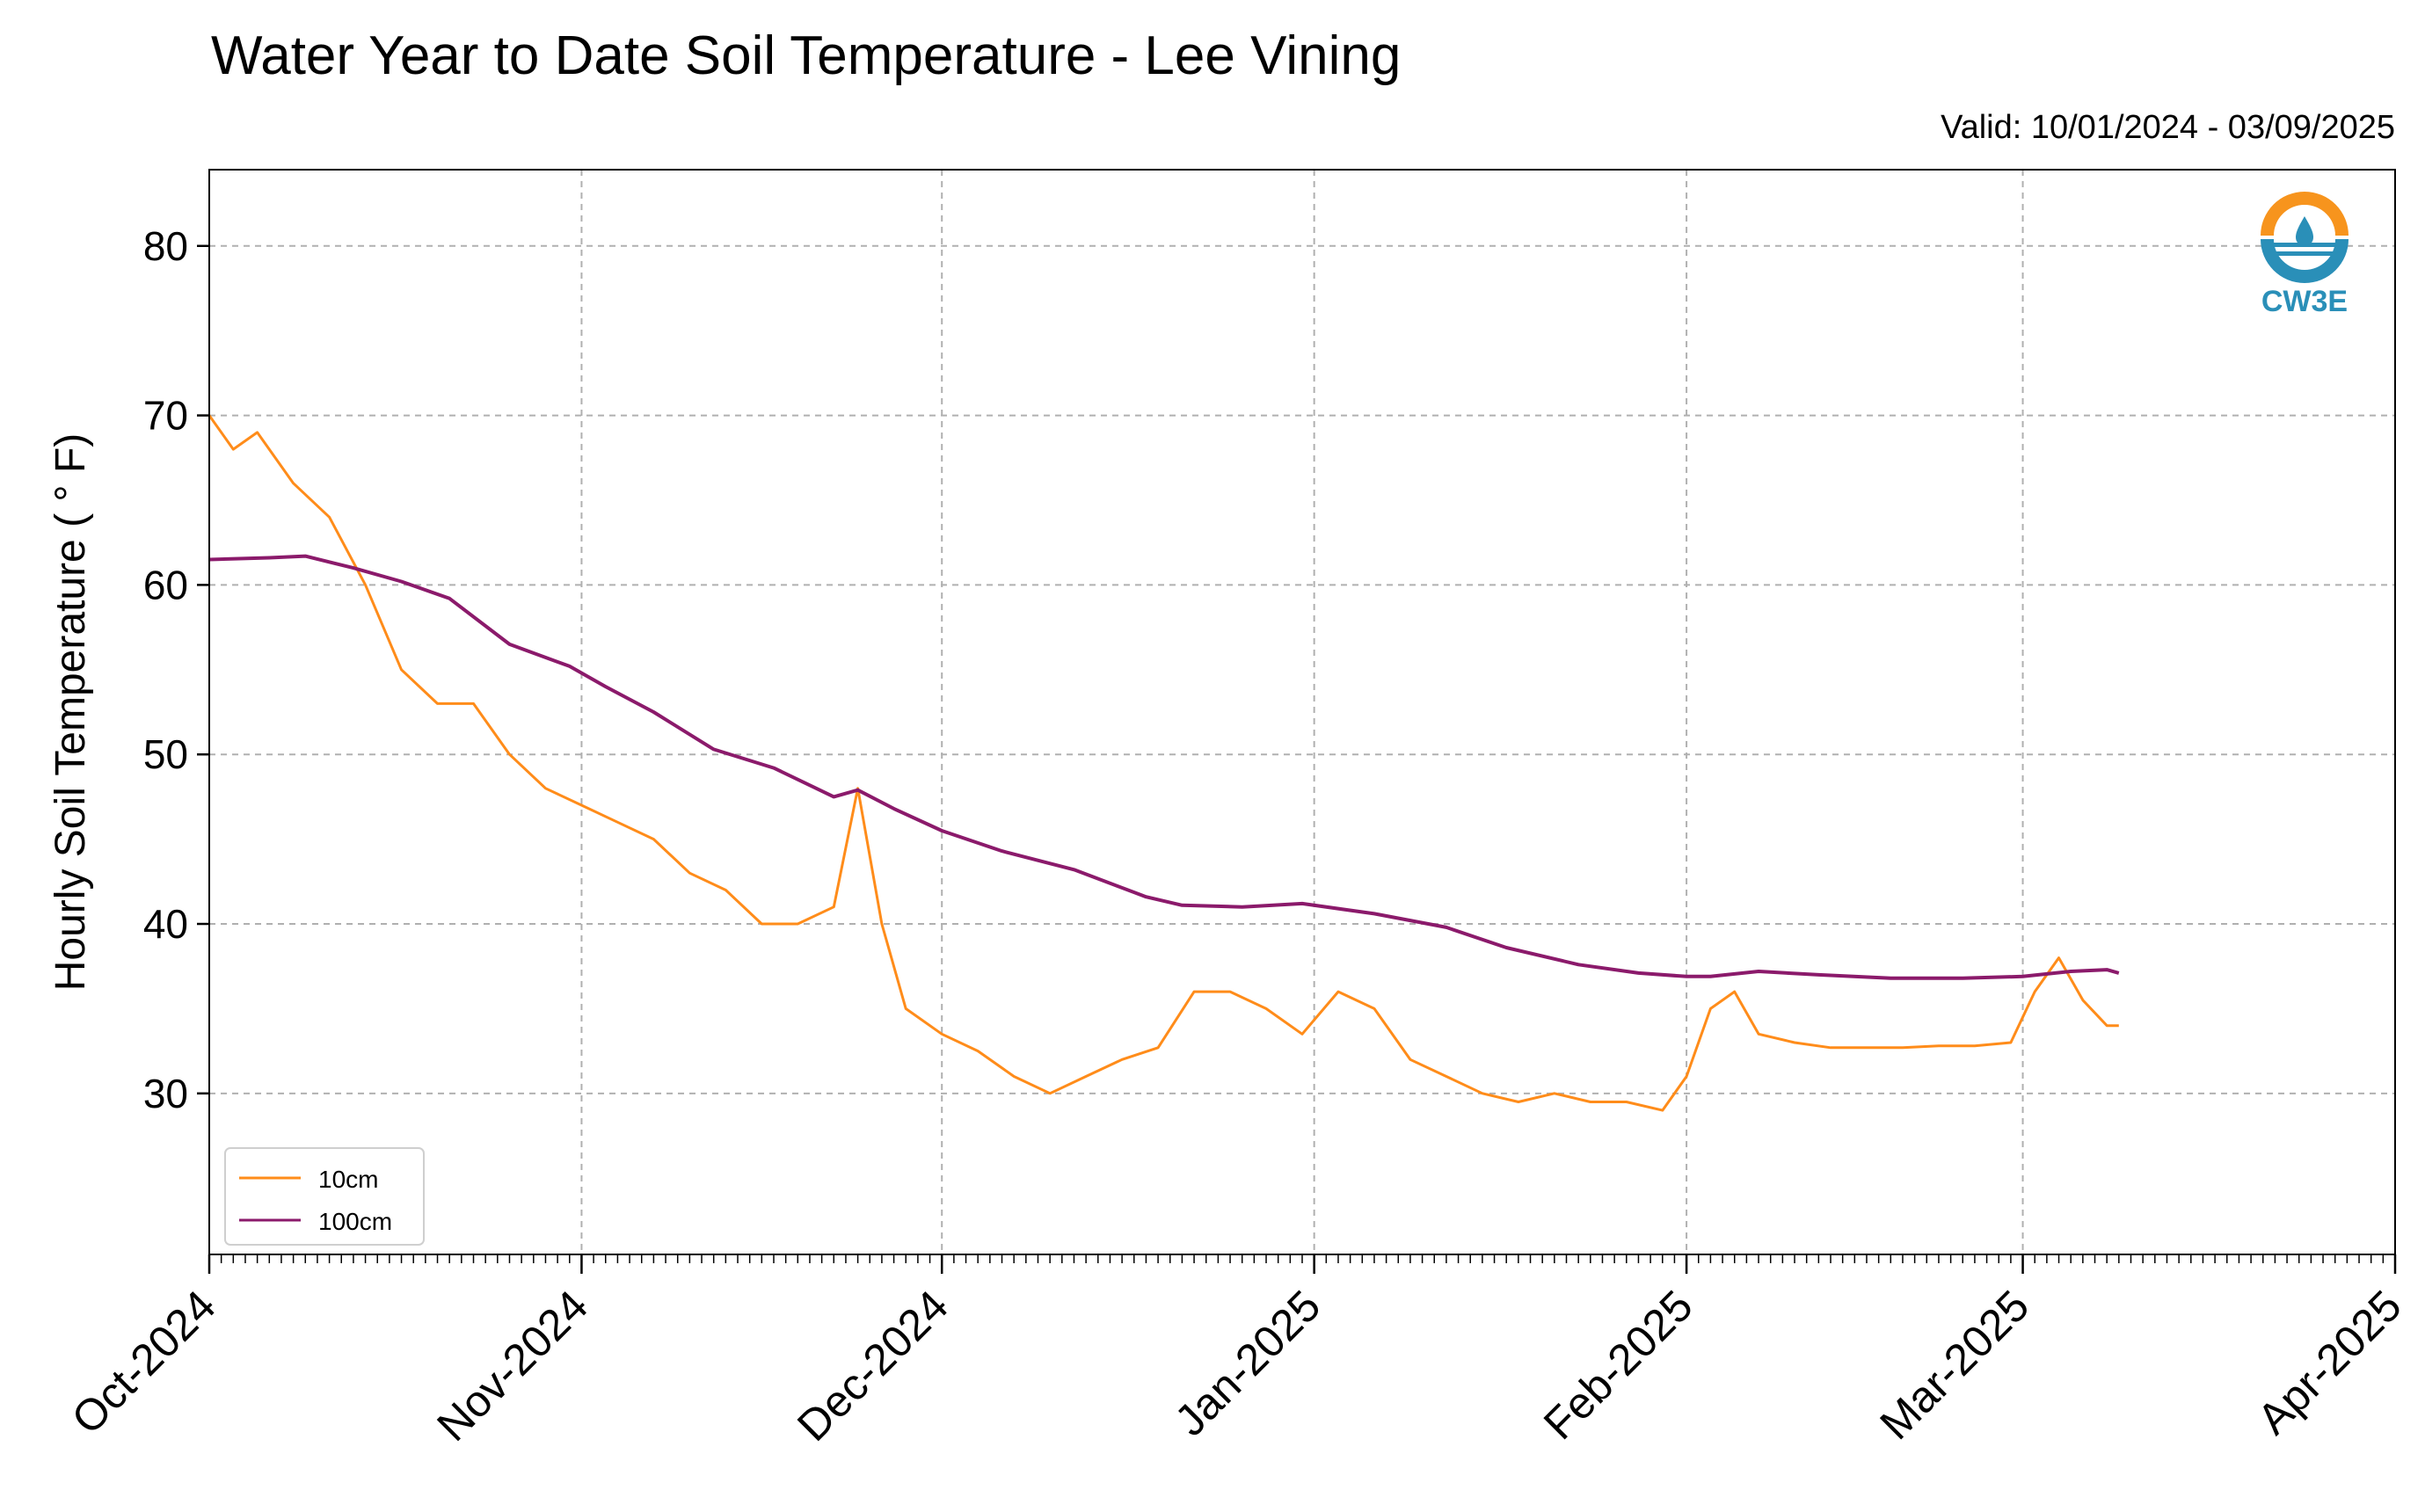 The image size is (2425, 1512). Describe the element at coordinates (1247, 1363) in the screenshot. I see `x-tick-label: Jan-2025` at that location.